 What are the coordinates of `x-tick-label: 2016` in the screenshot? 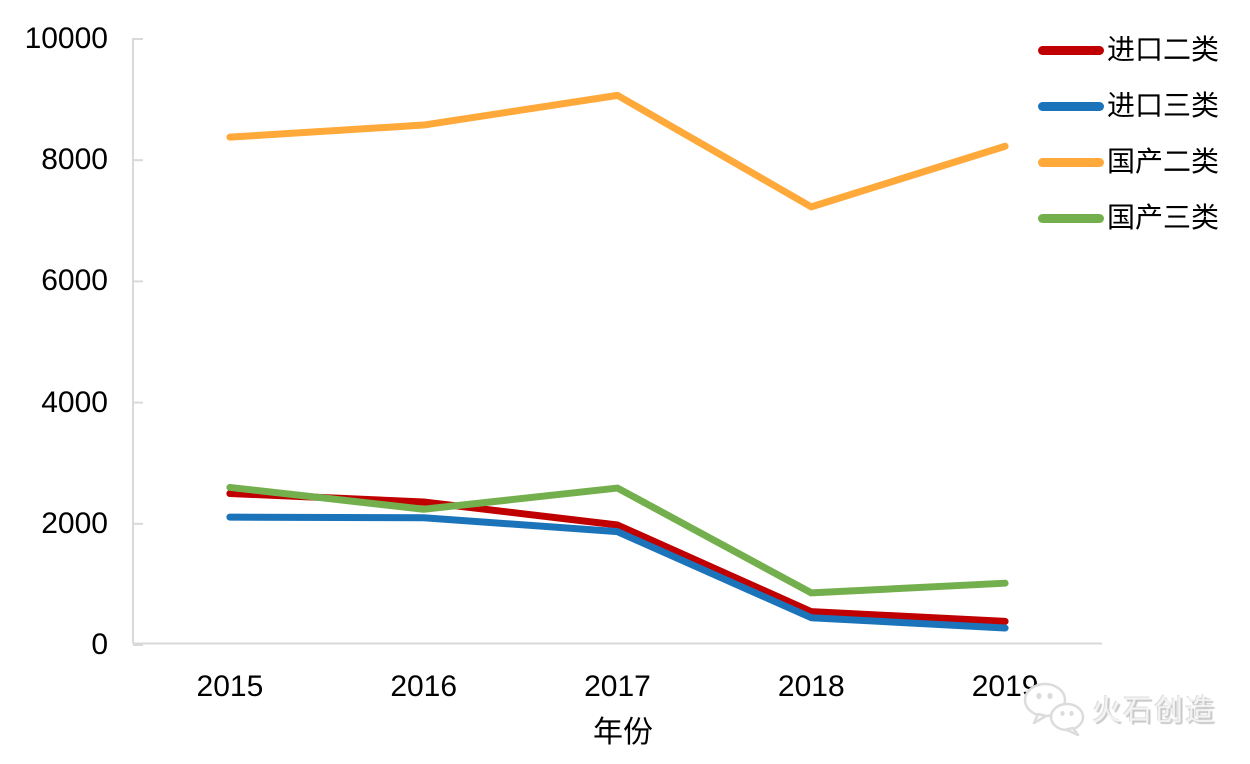 It's located at (424, 686).